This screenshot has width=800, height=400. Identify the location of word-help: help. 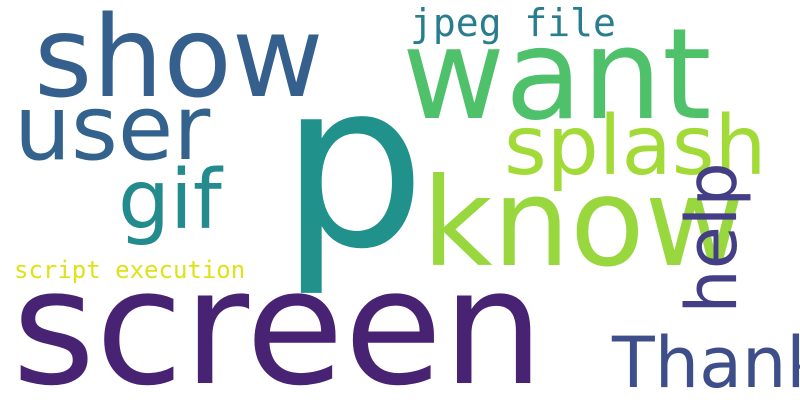
(712, 238).